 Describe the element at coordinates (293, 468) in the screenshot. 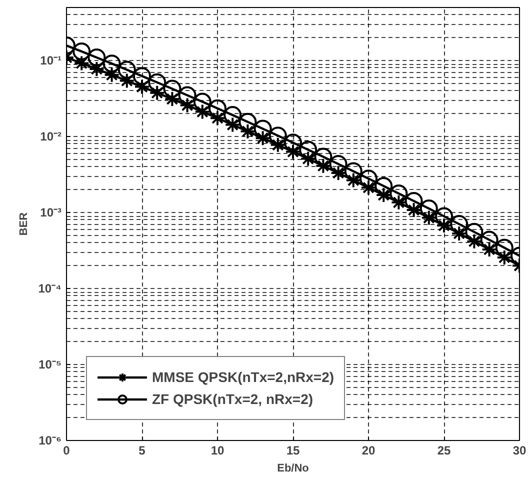

I see `x-axis-title: Eb/No` at that location.